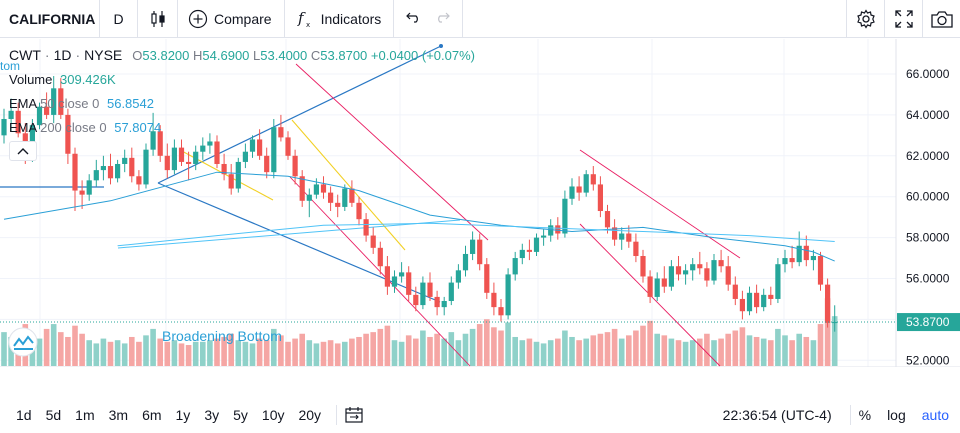  What do you see at coordinates (896, 415) in the screenshot?
I see `log-scale-toggle: log` at bounding box center [896, 415].